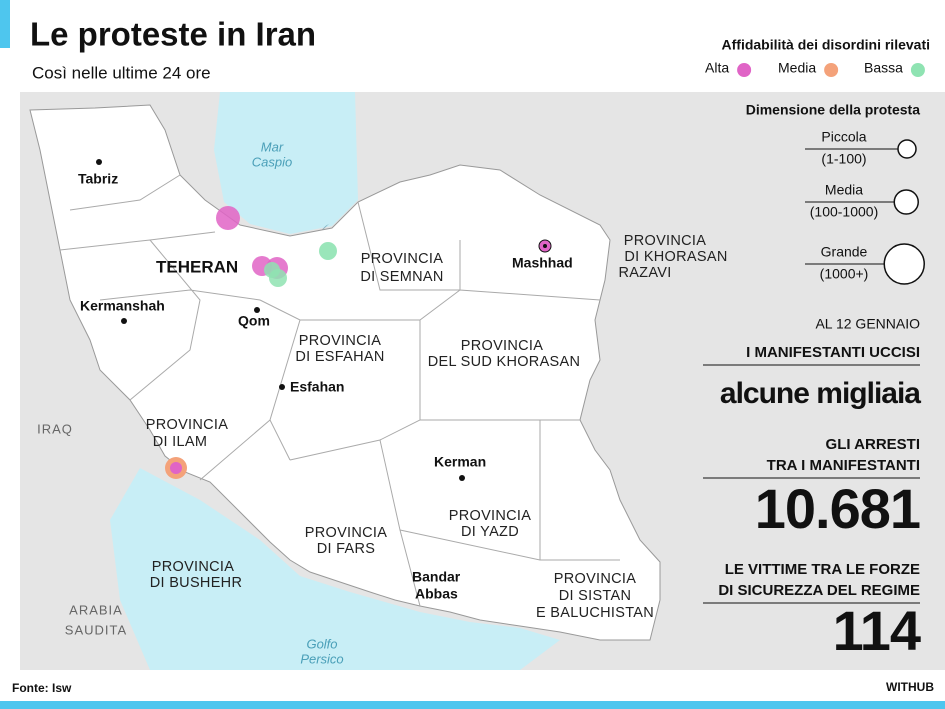 Image resolution: width=945 pixels, height=709 pixels. I want to click on legend-title: Dimensione della protesta, so click(833, 110).